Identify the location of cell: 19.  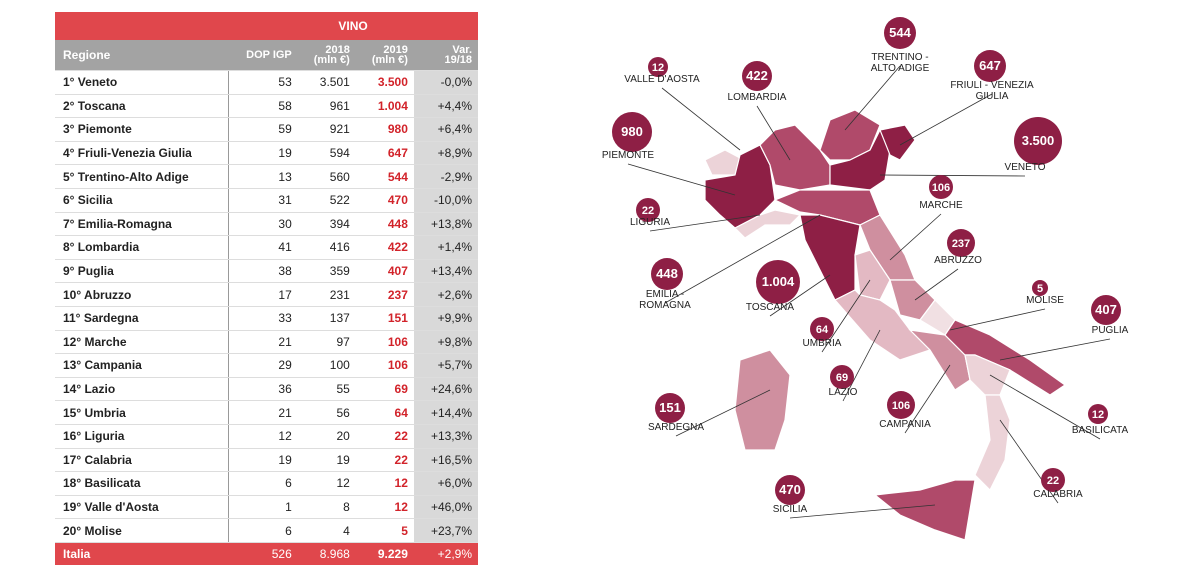
(263, 460).